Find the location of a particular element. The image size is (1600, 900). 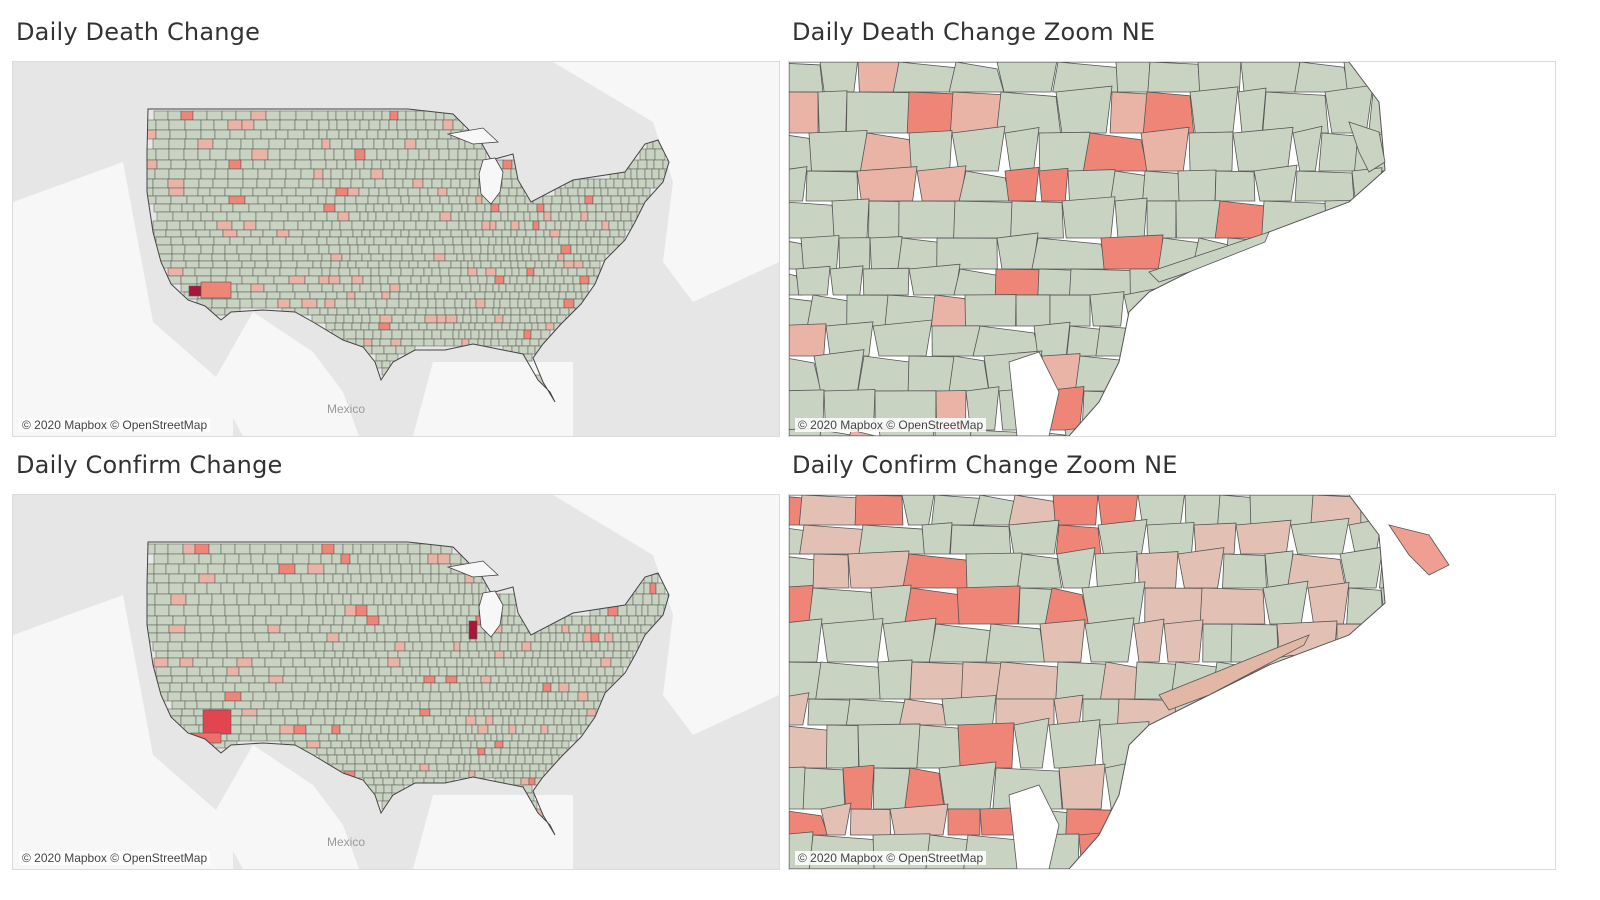

panel-title: Daily Confirm Change is located at coordinates (149, 465).